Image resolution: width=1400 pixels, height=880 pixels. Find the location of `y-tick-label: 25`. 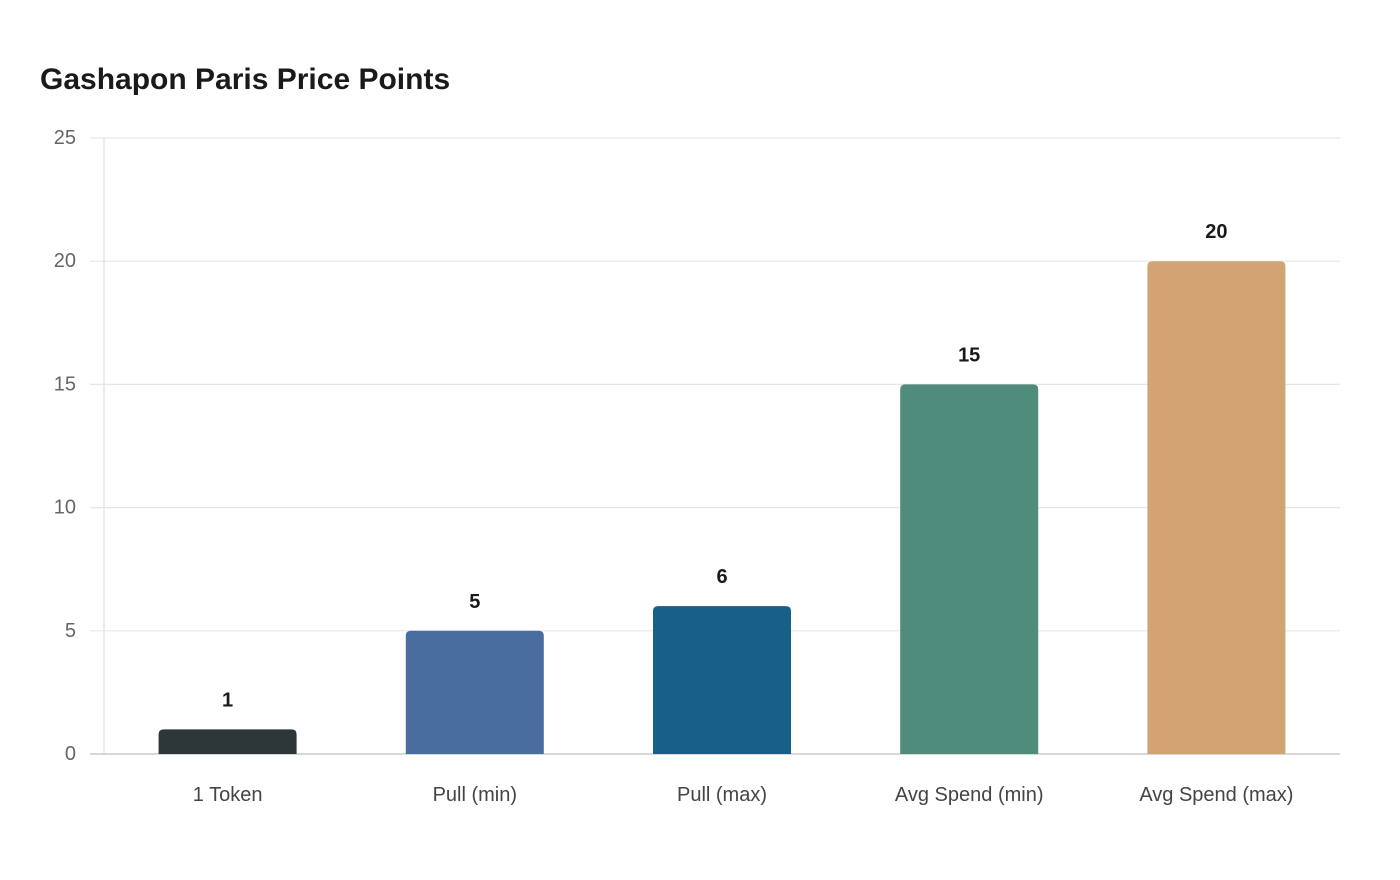

y-tick-label: 25 is located at coordinates (65, 138).